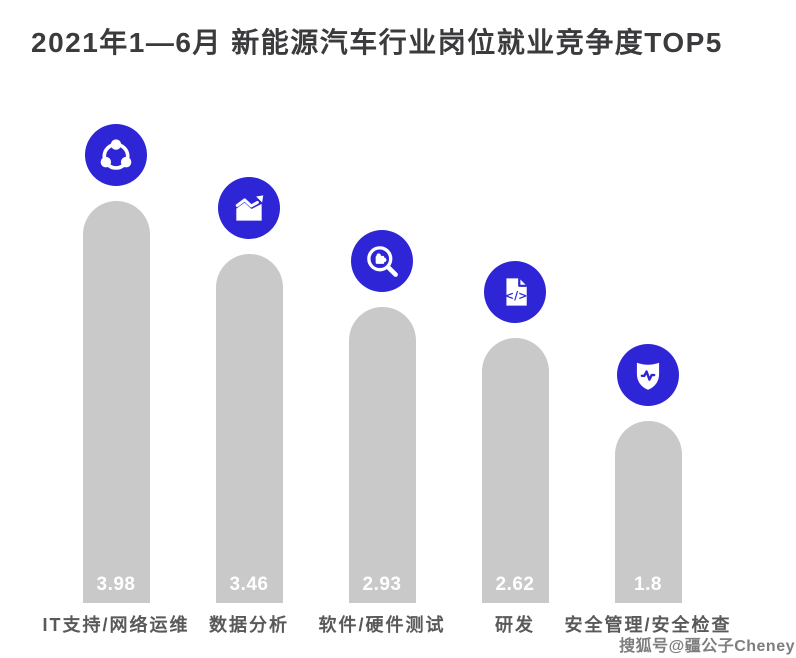  Describe the element at coordinates (249, 584) in the screenshot. I see `bar-value: 3.46` at that location.